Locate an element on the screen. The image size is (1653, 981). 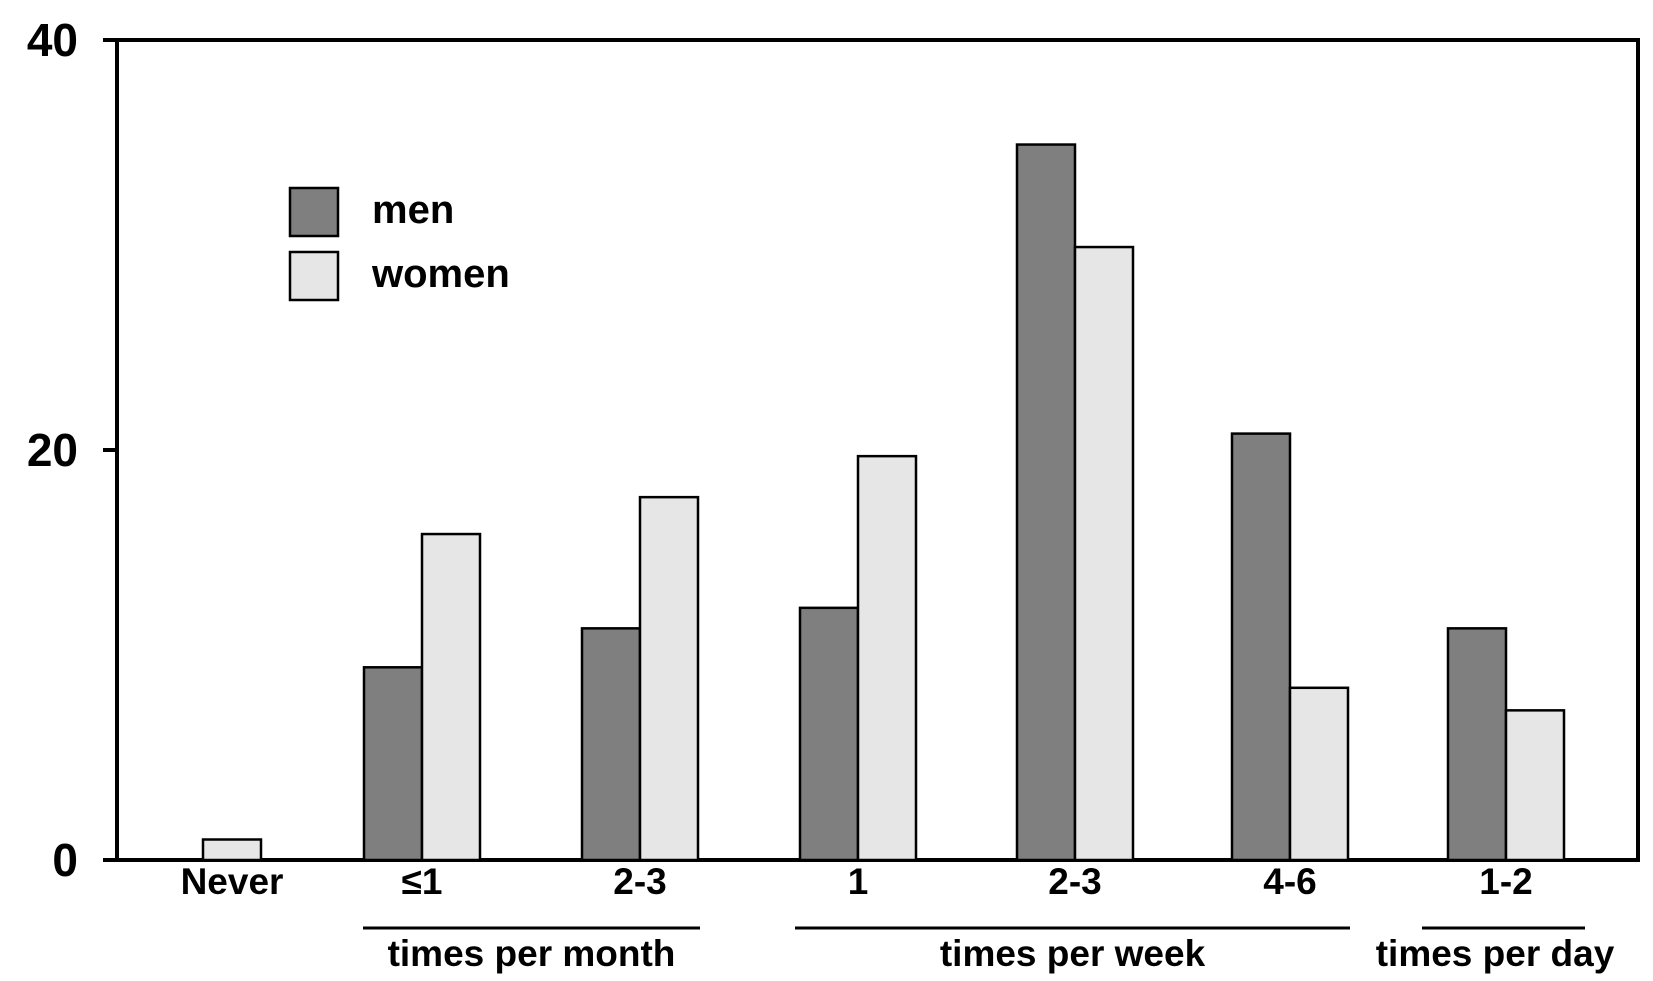
x-tick-label: 4-6 is located at coordinates (1289, 881).